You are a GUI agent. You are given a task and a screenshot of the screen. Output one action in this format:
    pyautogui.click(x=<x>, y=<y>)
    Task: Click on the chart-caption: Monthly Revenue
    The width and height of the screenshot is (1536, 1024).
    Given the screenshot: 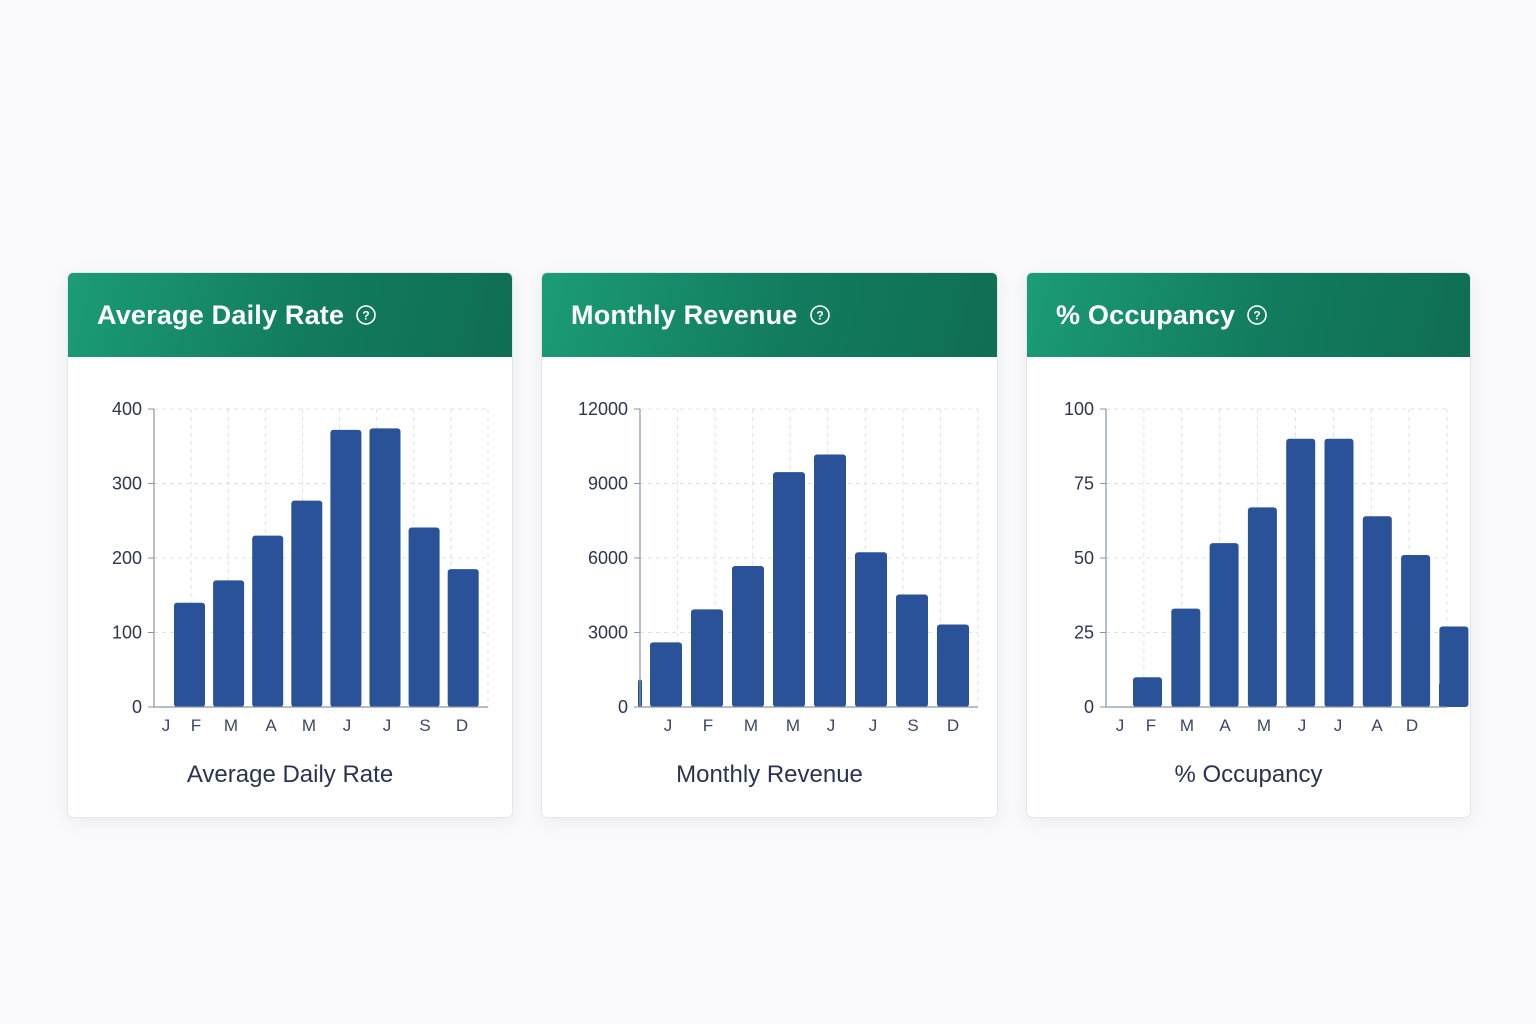 What is the action you would take?
    pyautogui.click(x=769, y=774)
    